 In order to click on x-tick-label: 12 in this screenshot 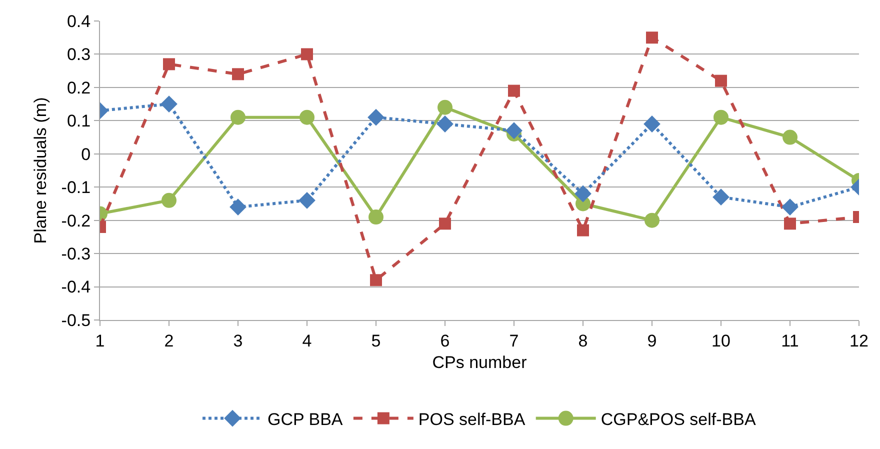, I will do `click(859, 340)`.